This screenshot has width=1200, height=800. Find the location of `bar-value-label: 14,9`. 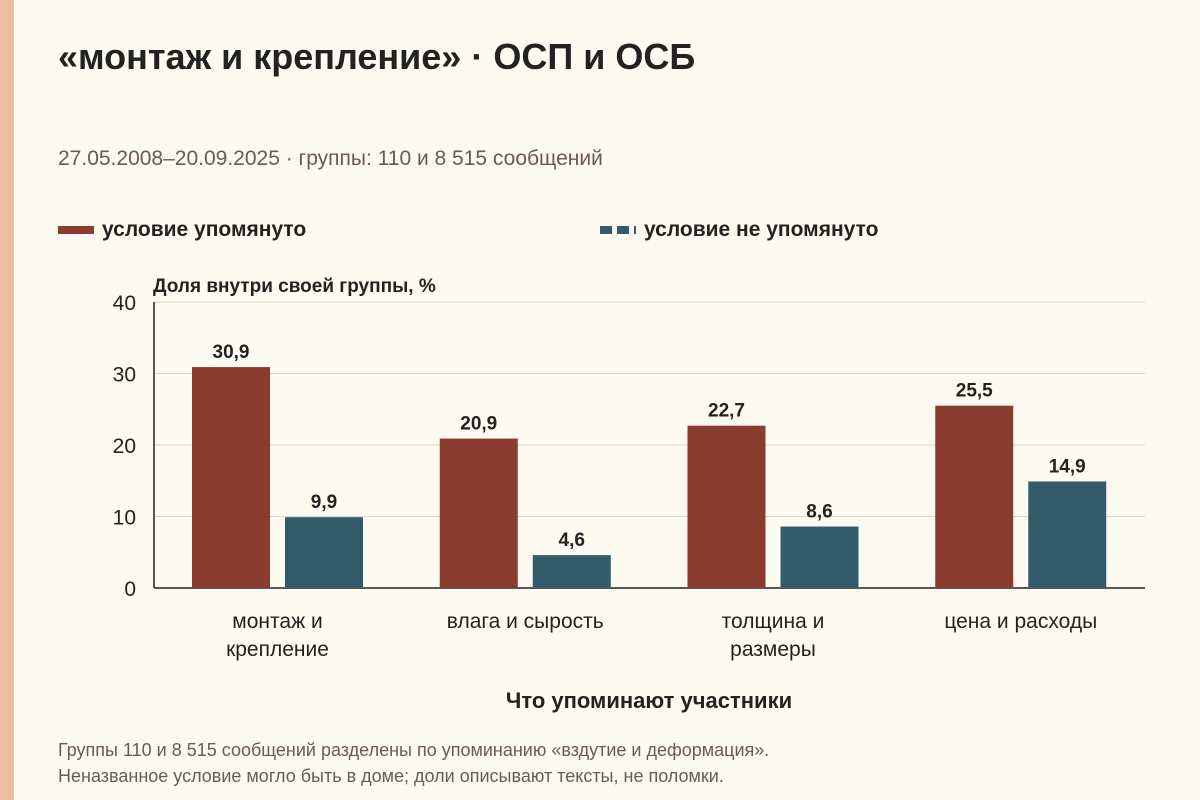

bar-value-label: 14,9 is located at coordinates (1067, 466).